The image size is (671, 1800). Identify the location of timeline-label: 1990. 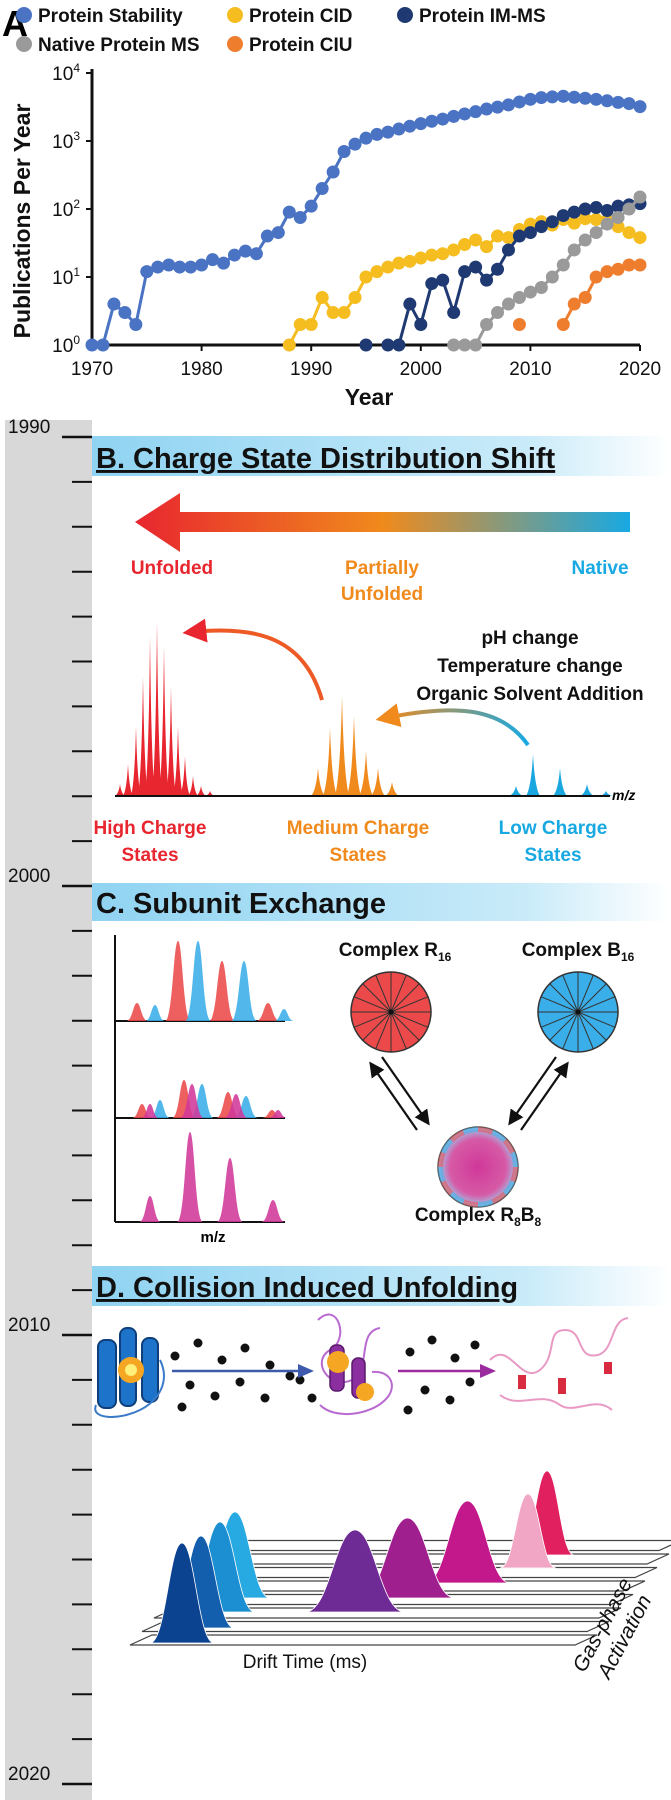
(29, 427).